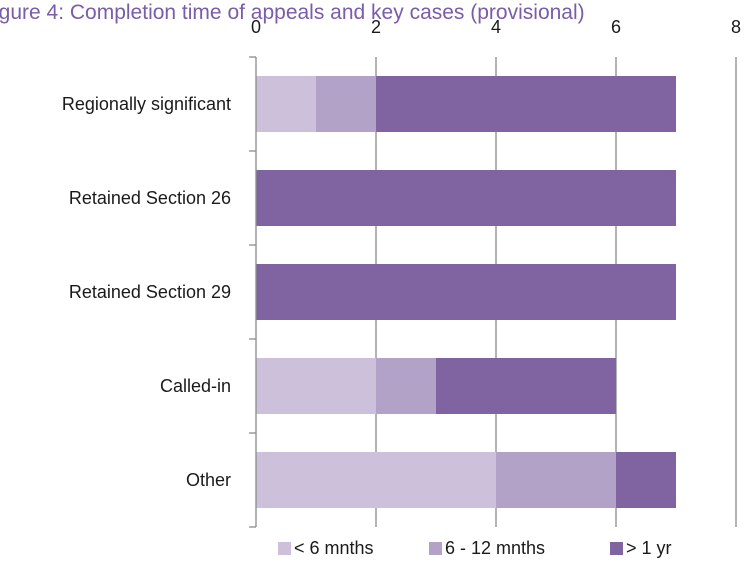  What do you see at coordinates (495, 548) in the screenshot?
I see `legend-label: 6 - 12 mnths` at bounding box center [495, 548].